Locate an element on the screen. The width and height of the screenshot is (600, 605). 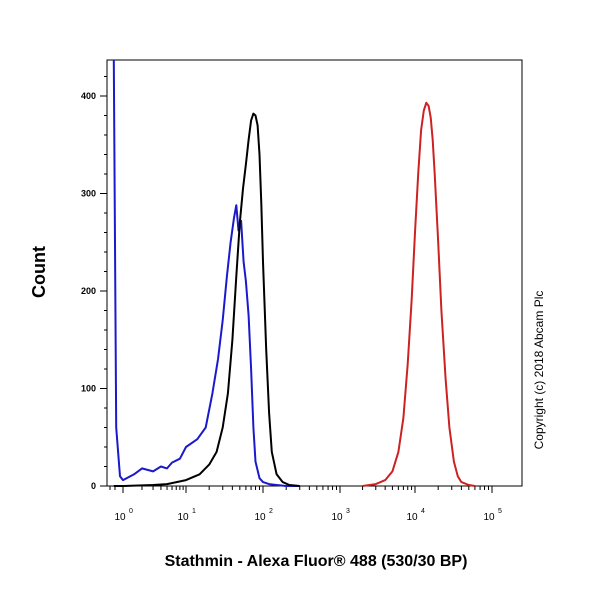
x-axis-label: Stathmin - Alexa Fluor® 488 (530/30 BP) is located at coordinates (316, 561).